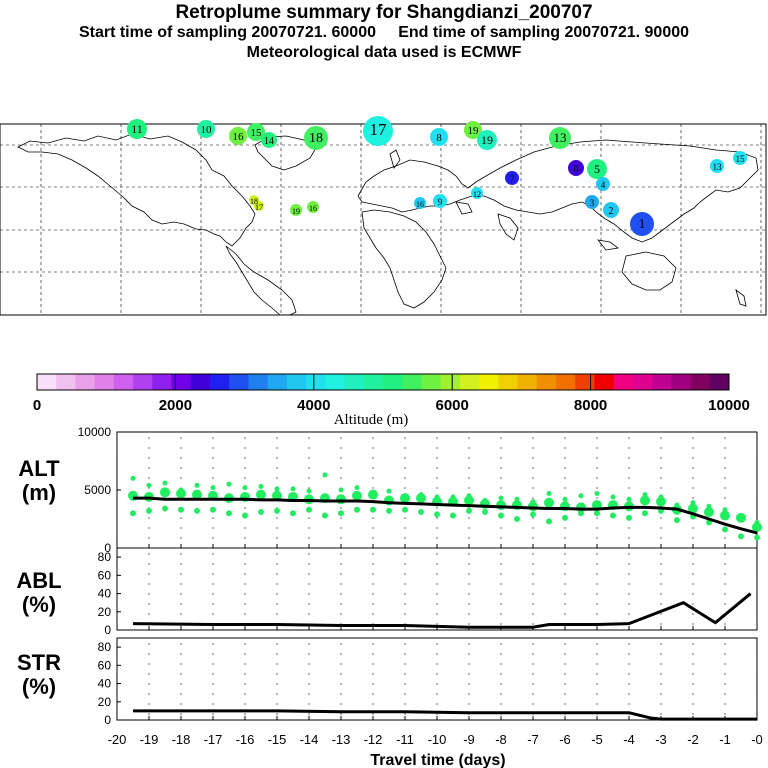 Image resolution: width=768 pixels, height=768 pixels. What do you see at coordinates (39, 604) in the screenshot?
I see `abl-unit: (%)` at bounding box center [39, 604].